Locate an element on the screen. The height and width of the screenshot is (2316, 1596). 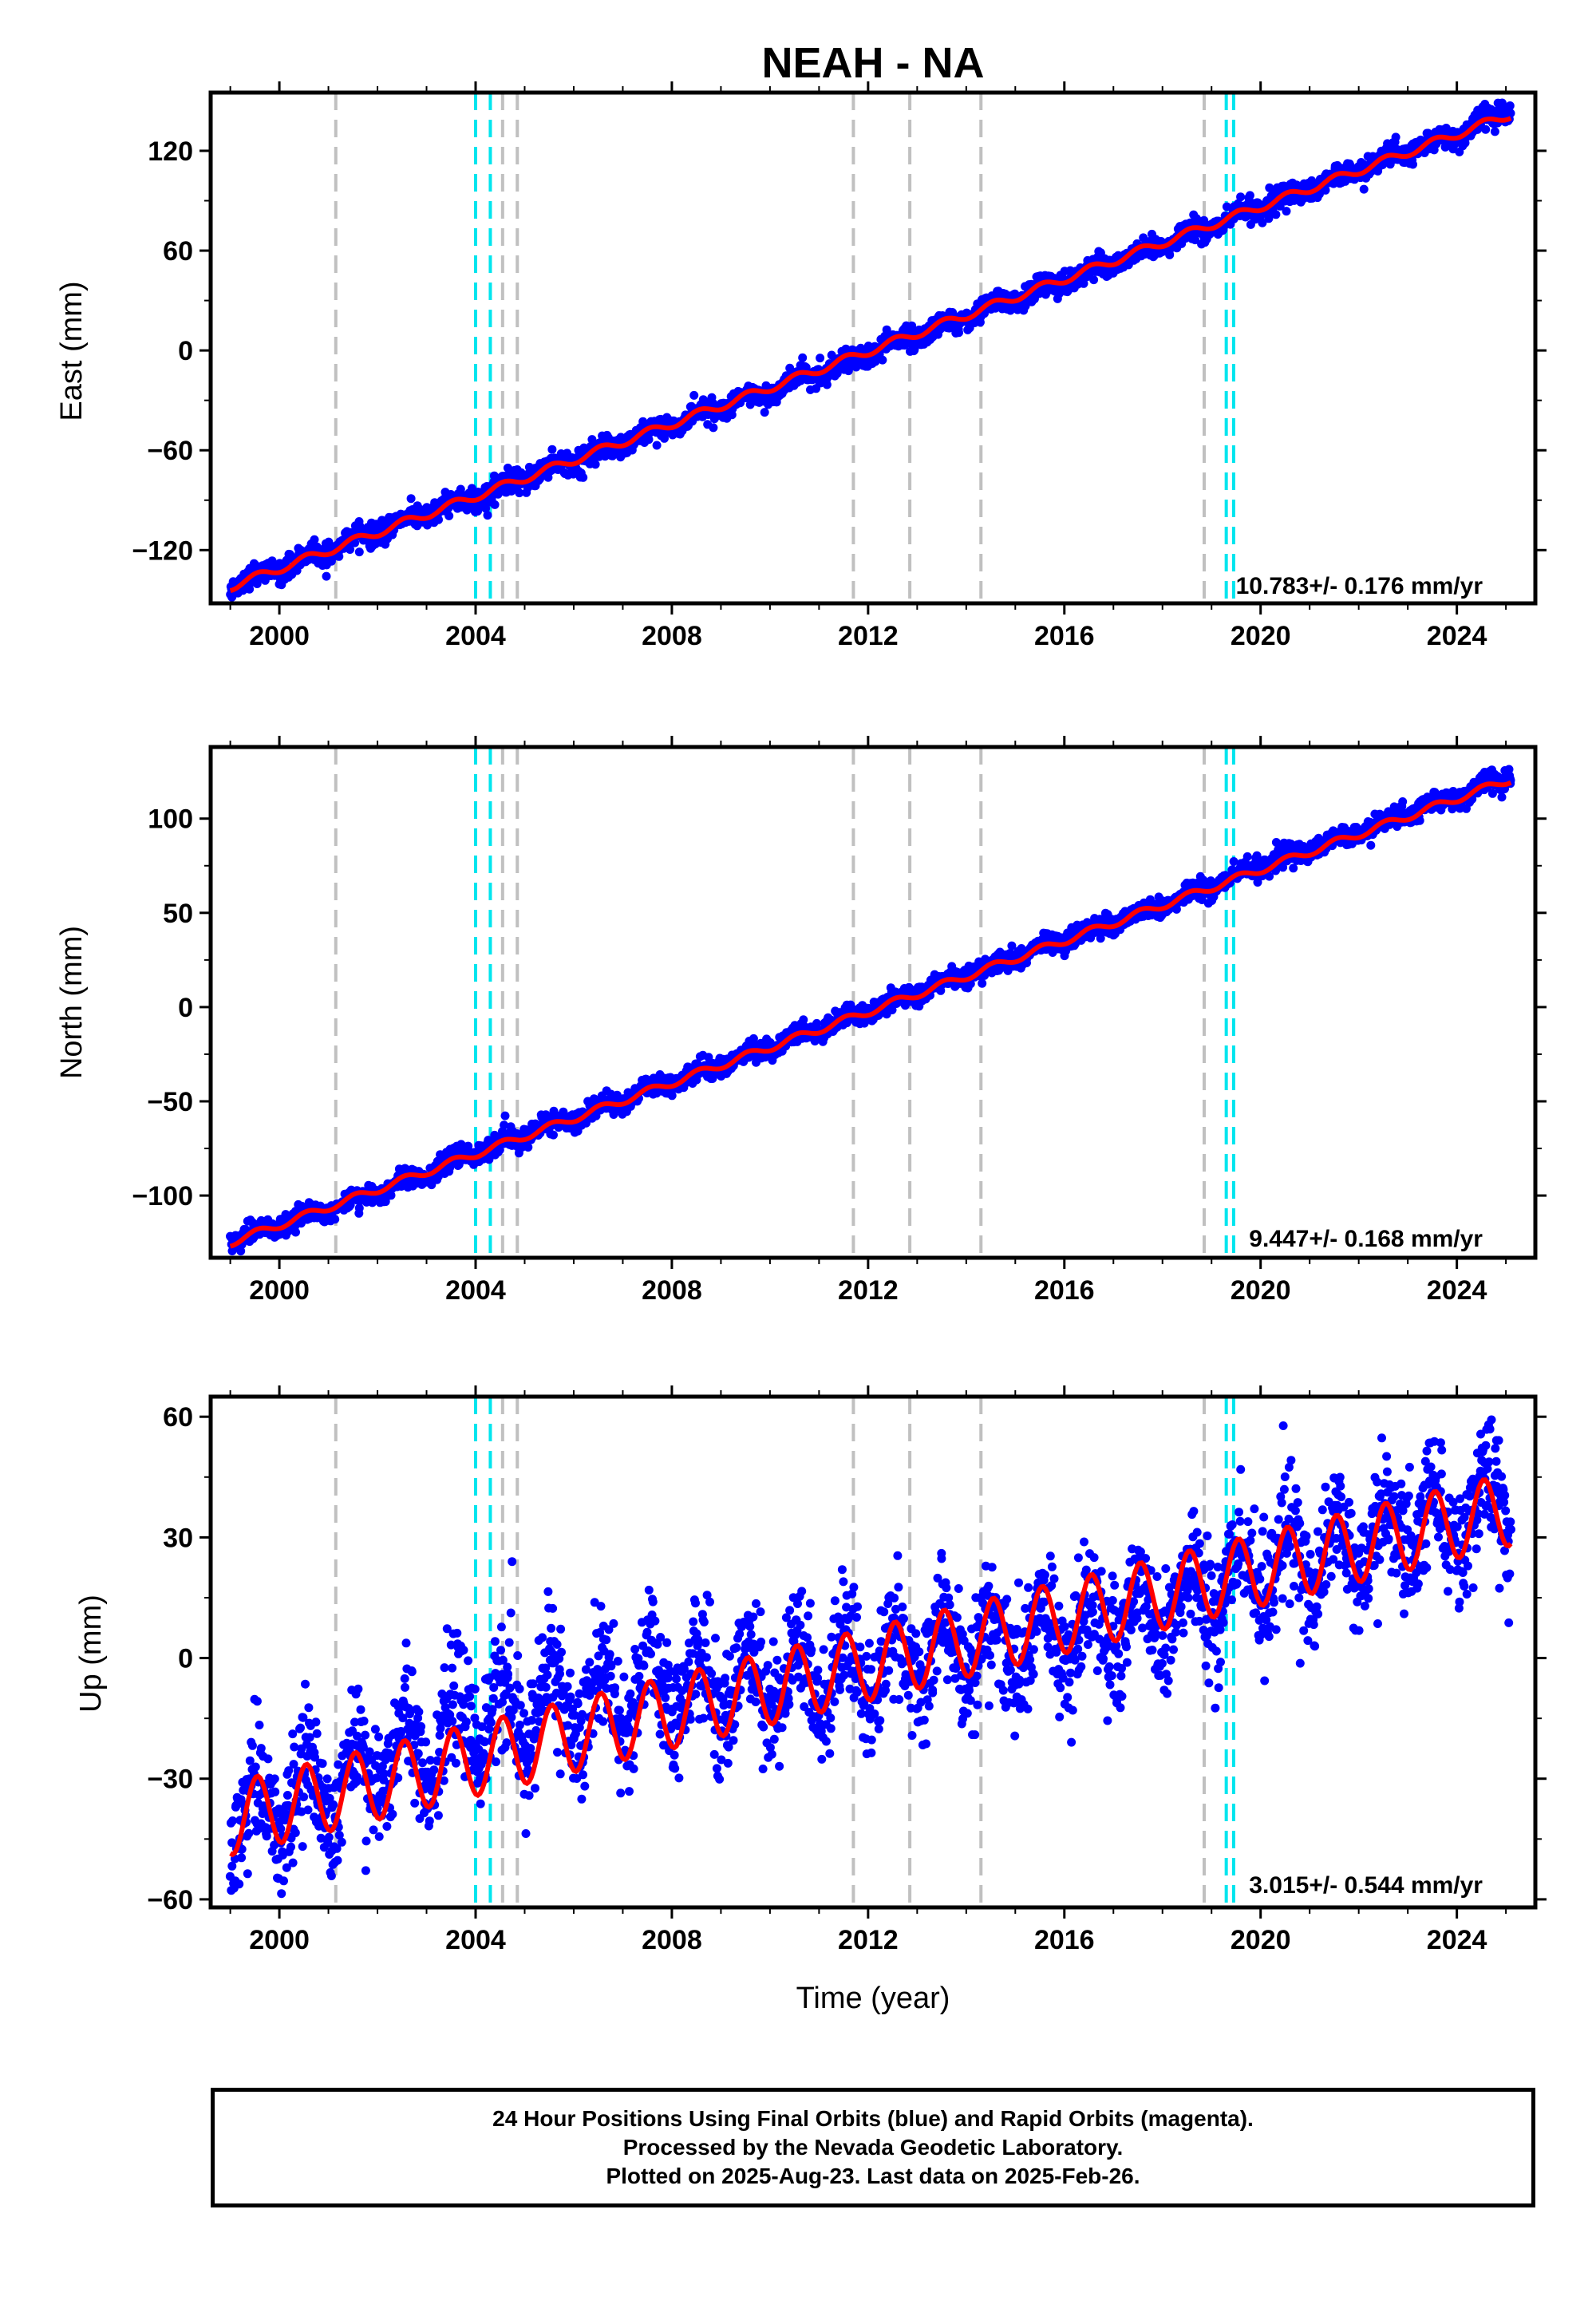
east-x-tick-label: 2004 is located at coordinates (475, 636).